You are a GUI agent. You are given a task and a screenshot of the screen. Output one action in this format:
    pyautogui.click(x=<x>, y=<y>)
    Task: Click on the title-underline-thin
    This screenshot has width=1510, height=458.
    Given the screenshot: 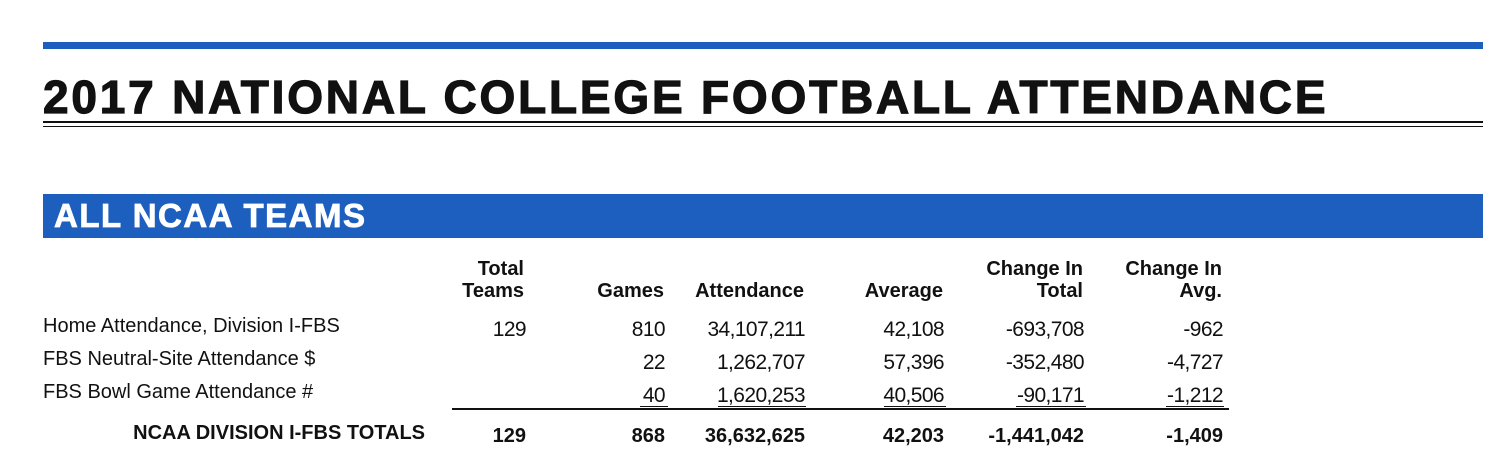 What is the action you would take?
    pyautogui.click(x=763, y=126)
    